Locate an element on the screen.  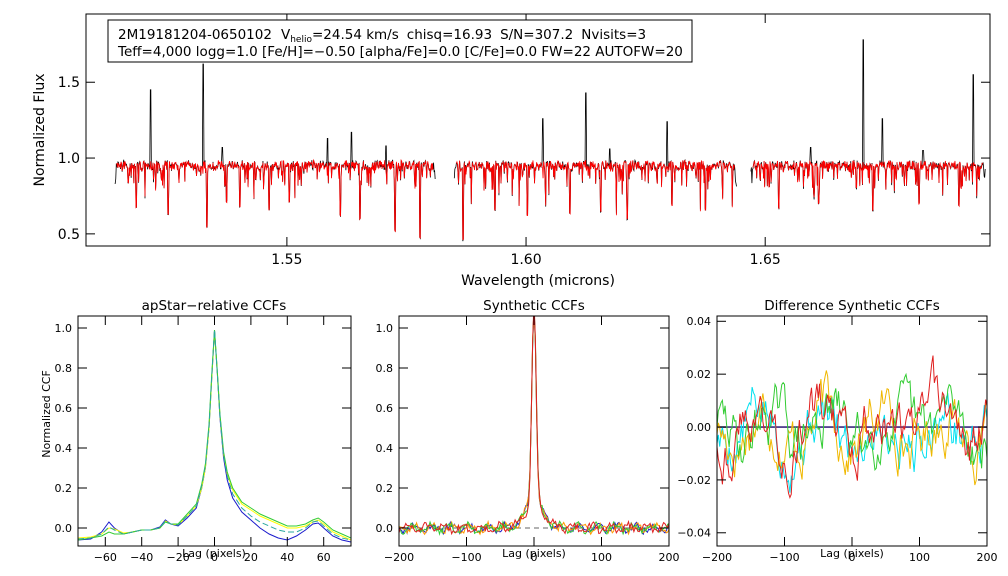
difference-ccf-y-tick-label: 0.02 is located at coordinates (699, 374).